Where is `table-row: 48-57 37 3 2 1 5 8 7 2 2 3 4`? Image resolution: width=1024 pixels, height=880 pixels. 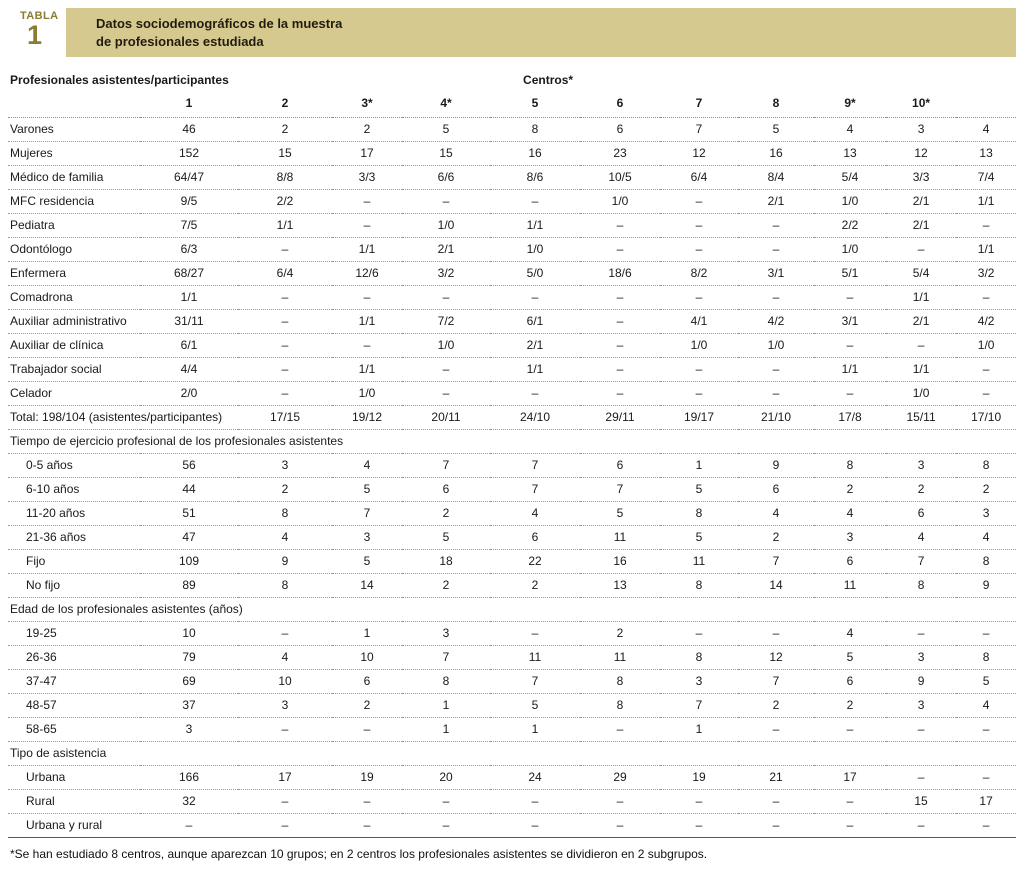 table-row: 48-57 37 3 2 1 5 8 7 2 2 3 4 is located at coordinates (512, 706).